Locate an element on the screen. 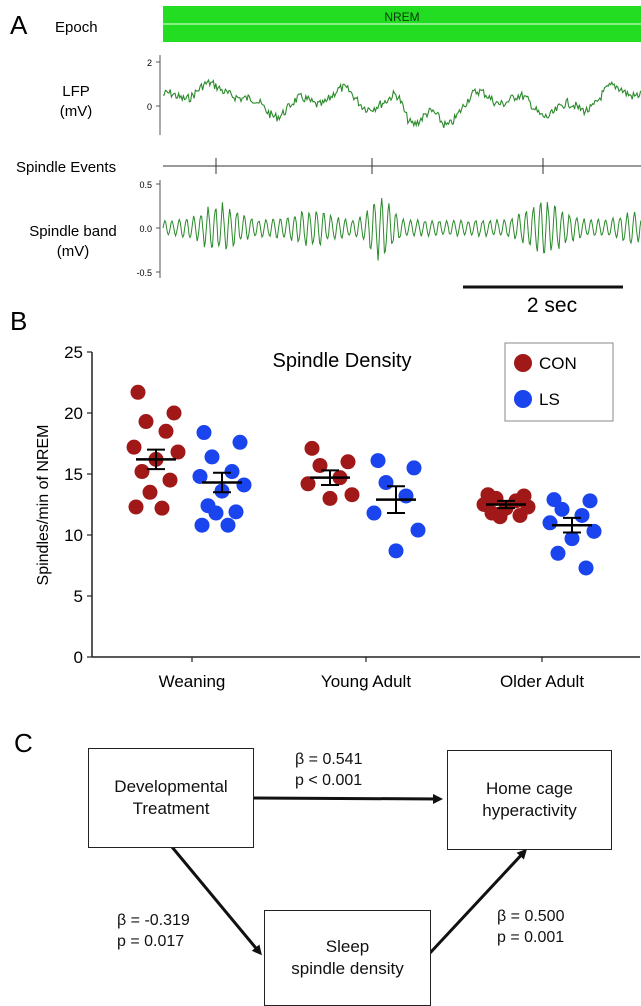  spindle-events-label: Spindle Events is located at coordinates (66, 167).